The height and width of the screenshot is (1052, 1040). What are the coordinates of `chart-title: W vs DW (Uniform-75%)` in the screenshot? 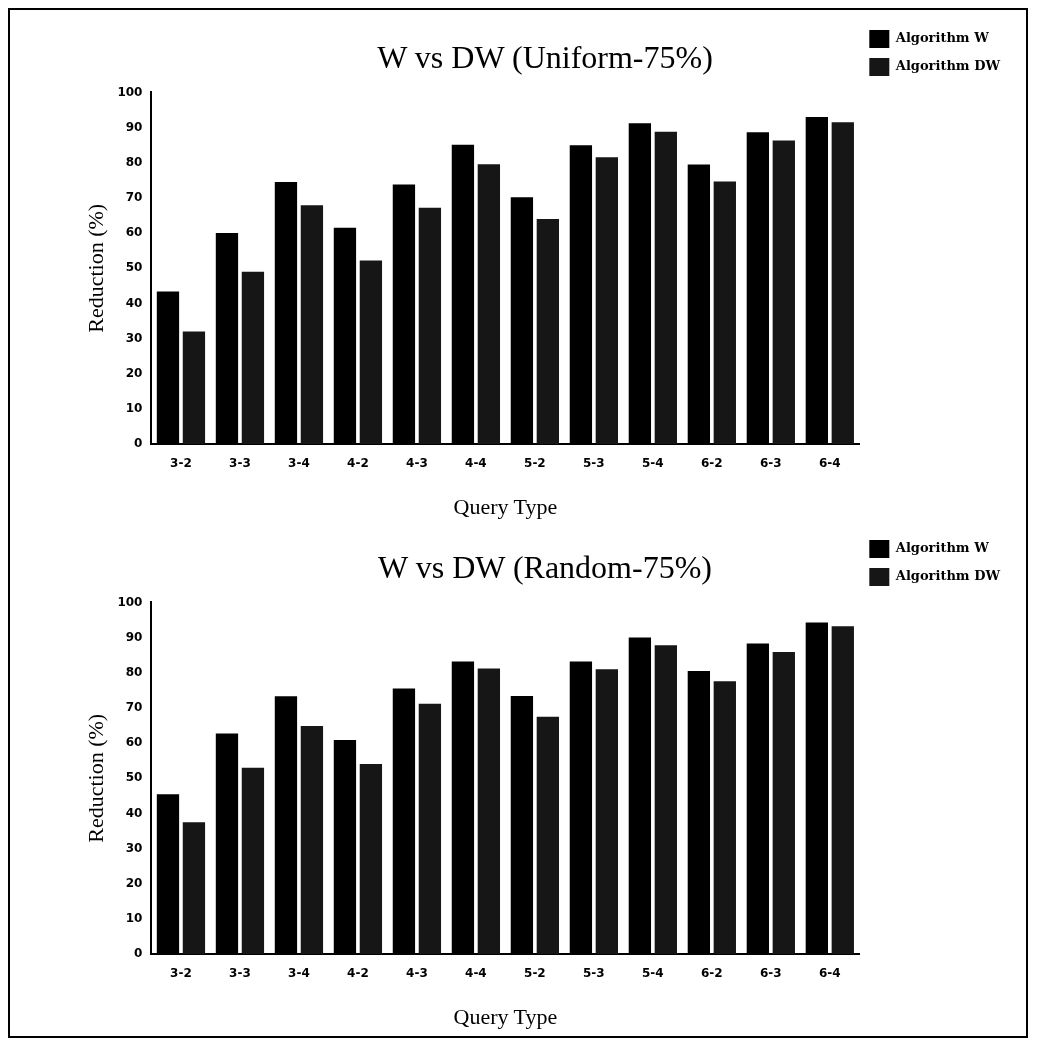 It's located at (545, 56).